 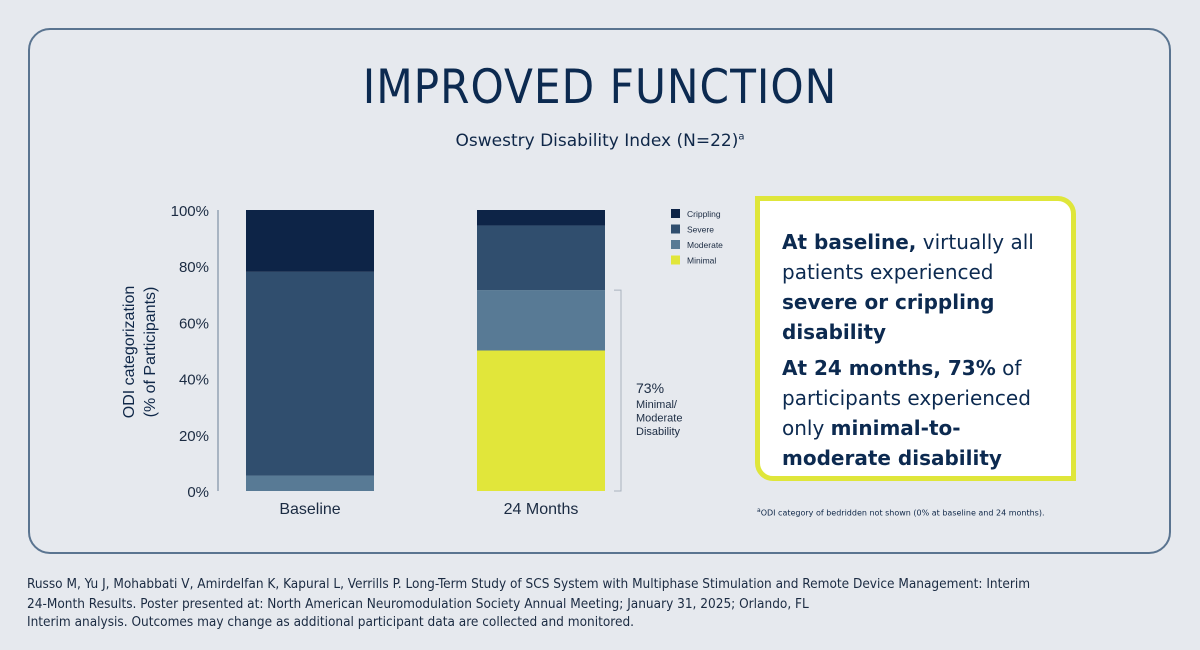 What do you see at coordinates (194, 267) in the screenshot?
I see `y-tick-label-80: 80%` at bounding box center [194, 267].